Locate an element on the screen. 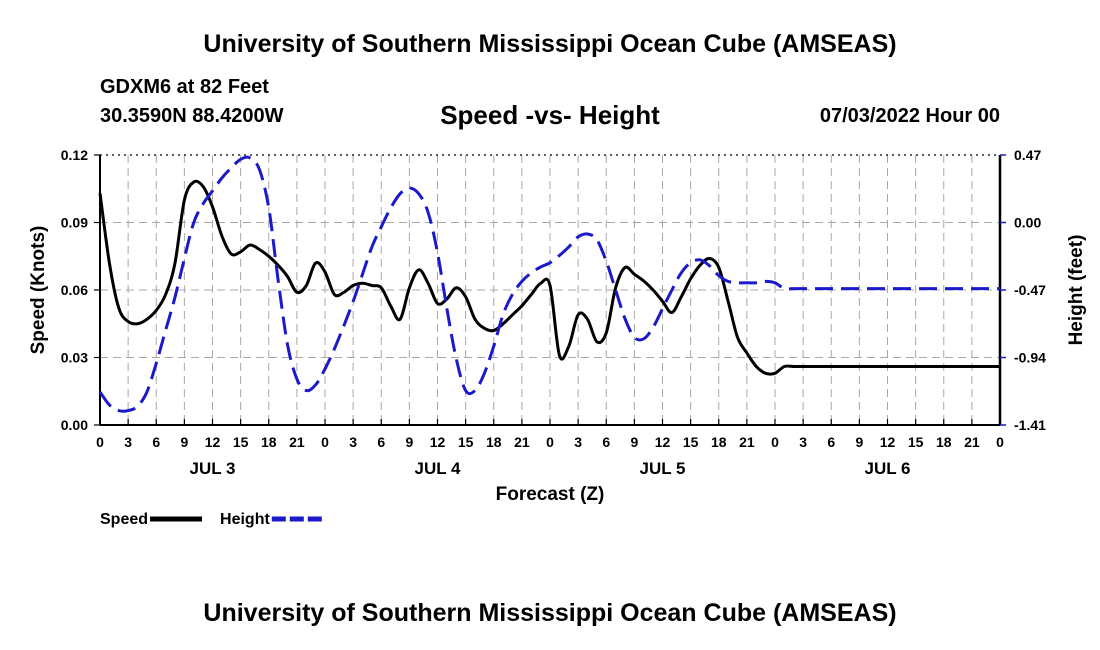 The image size is (1100, 650). day-label: JUL 6 is located at coordinates (888, 468).